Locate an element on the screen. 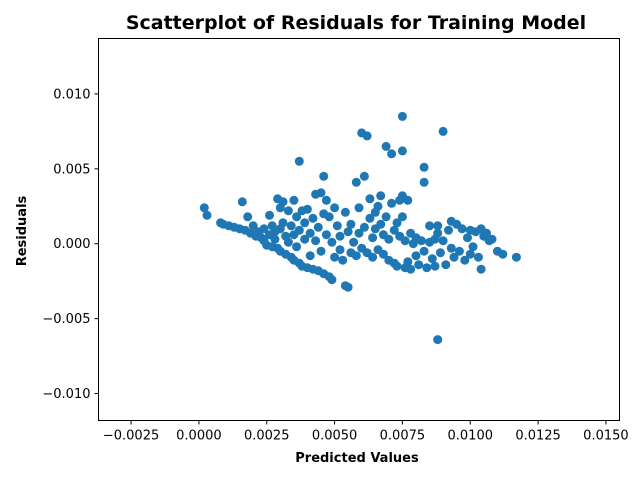 Image resolution: width=640 pixels, height=480 pixels. x-axis-label: Predicted Values is located at coordinates (357, 458).